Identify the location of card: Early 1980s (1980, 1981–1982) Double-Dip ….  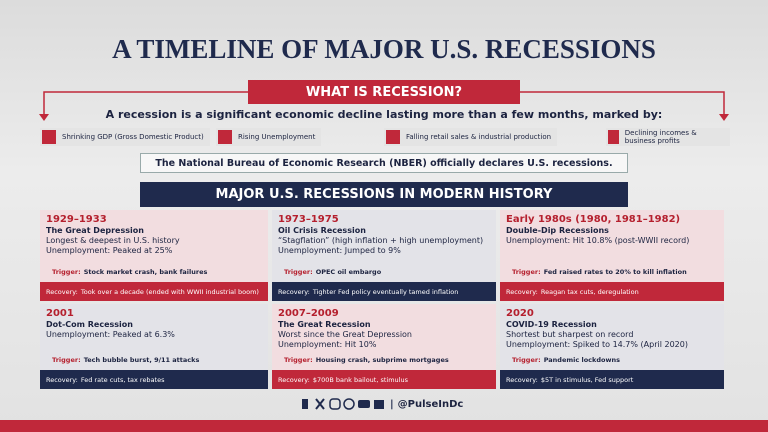
(612, 246).